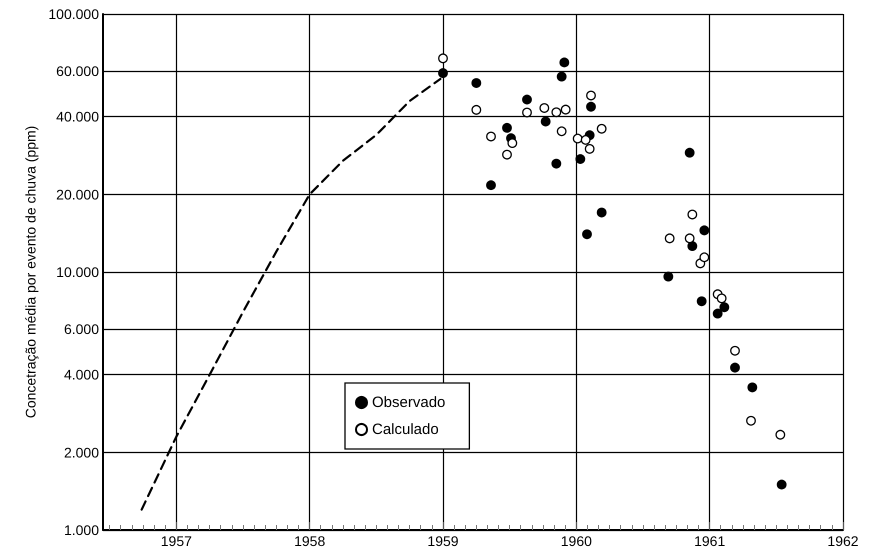  Describe the element at coordinates (82, 530) in the screenshot. I see `y-tick-label: 1.000` at that location.